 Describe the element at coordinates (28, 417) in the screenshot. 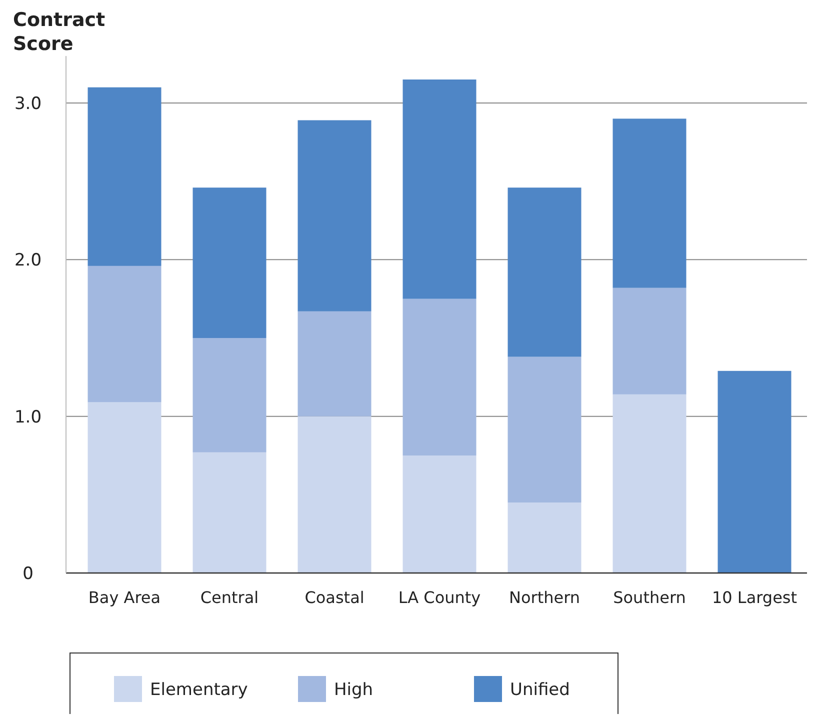

I see `y-tick-label: 1.0` at that location.